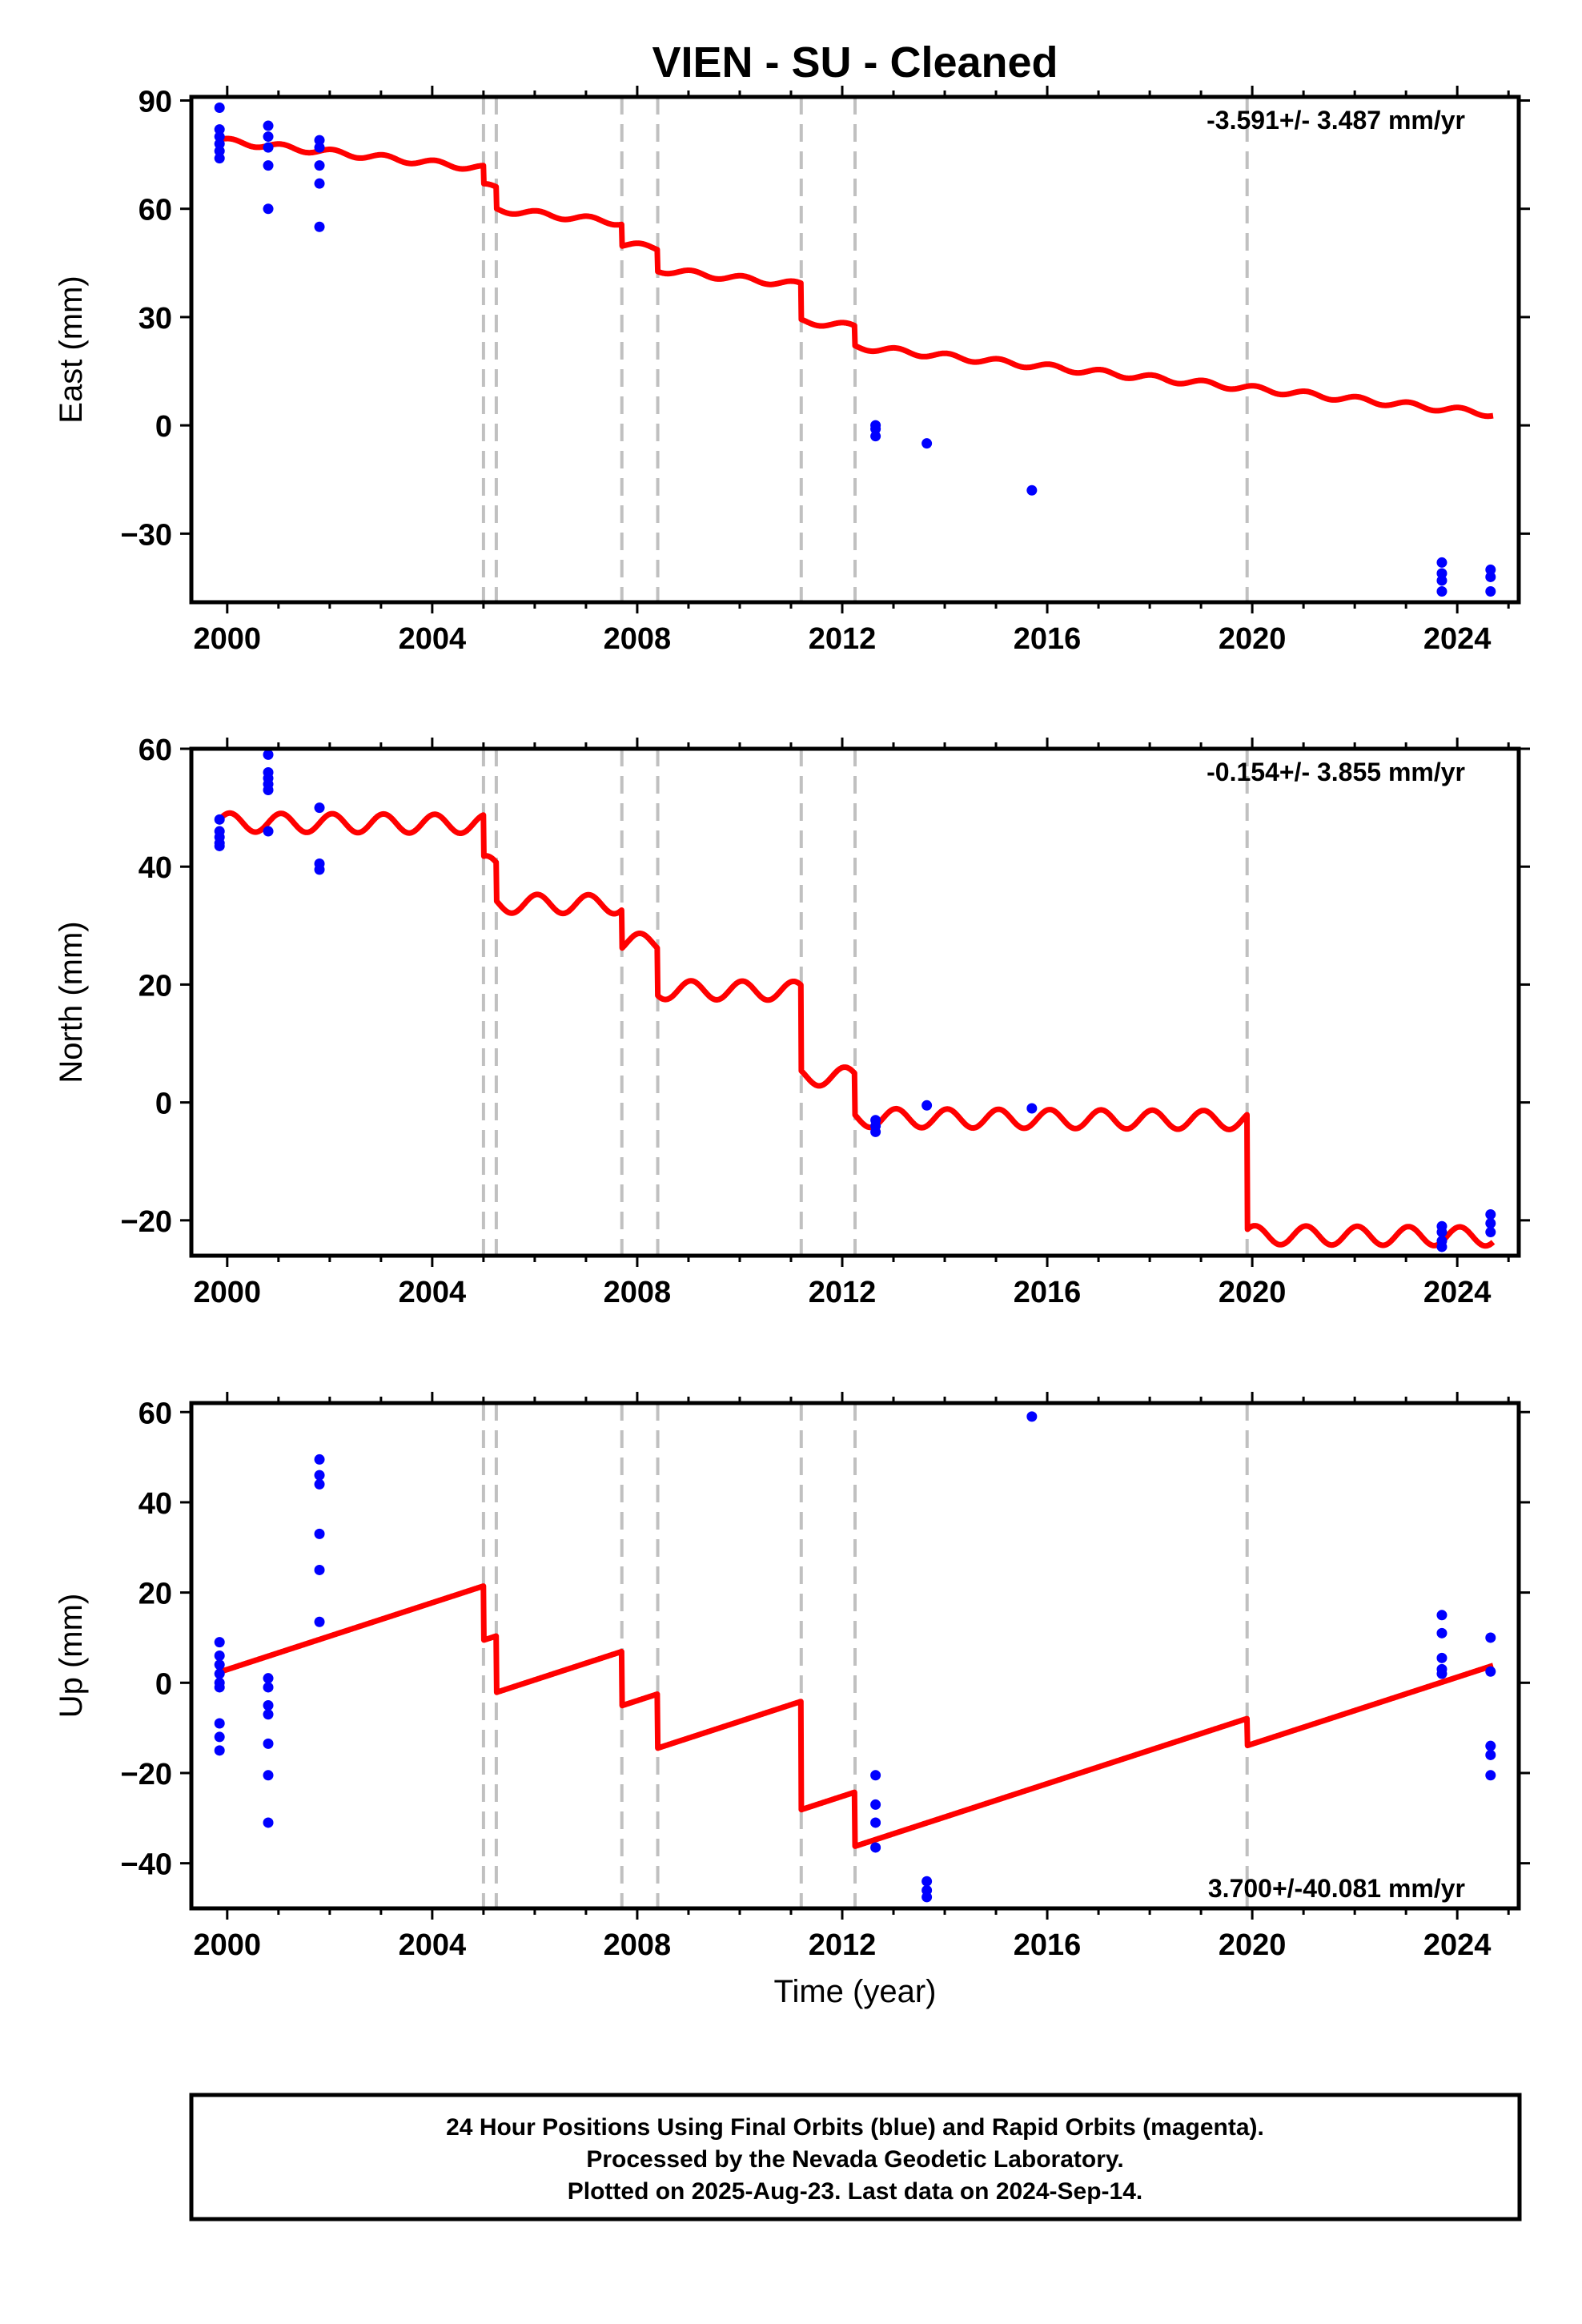  What do you see at coordinates (71, 349) in the screenshot?
I see `east-y-axis-label: East (mm)` at bounding box center [71, 349].